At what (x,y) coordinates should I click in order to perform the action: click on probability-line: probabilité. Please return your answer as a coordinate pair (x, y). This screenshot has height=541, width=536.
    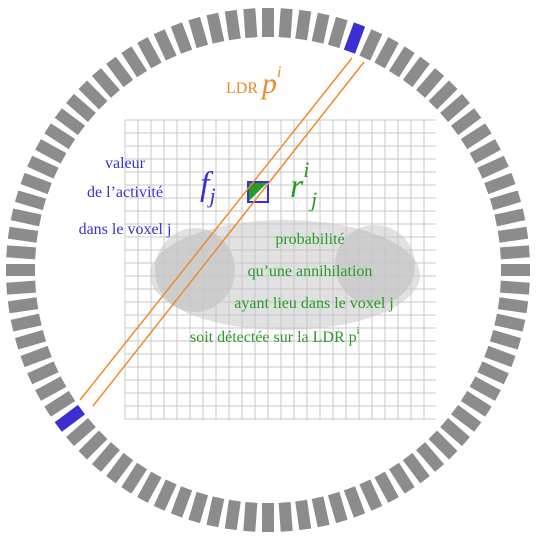
    Looking at the image, I should click on (309, 239).